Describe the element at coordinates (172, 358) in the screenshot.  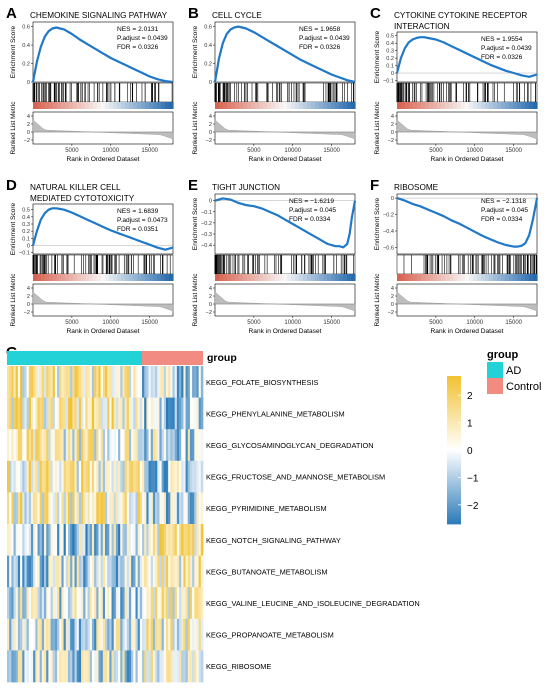
I see `group-bar-control` at that location.